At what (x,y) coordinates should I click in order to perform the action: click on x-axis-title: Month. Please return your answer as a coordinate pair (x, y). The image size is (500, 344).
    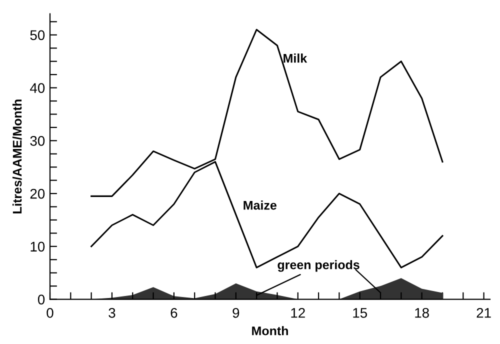
    Looking at the image, I should click on (270, 331).